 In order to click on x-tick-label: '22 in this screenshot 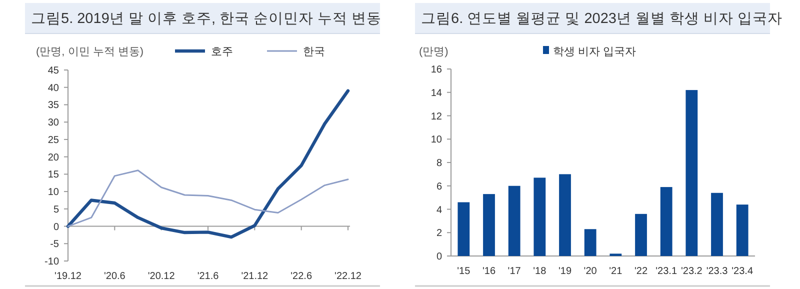, I will do `click(641, 271)`.